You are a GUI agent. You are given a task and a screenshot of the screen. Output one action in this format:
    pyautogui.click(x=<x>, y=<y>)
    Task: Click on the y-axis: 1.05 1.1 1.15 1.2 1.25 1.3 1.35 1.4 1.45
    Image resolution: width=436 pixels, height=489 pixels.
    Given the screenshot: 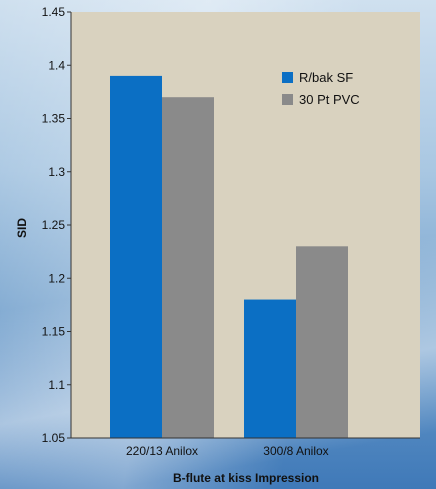 What is the action you would take?
    pyautogui.click(x=57, y=225)
    